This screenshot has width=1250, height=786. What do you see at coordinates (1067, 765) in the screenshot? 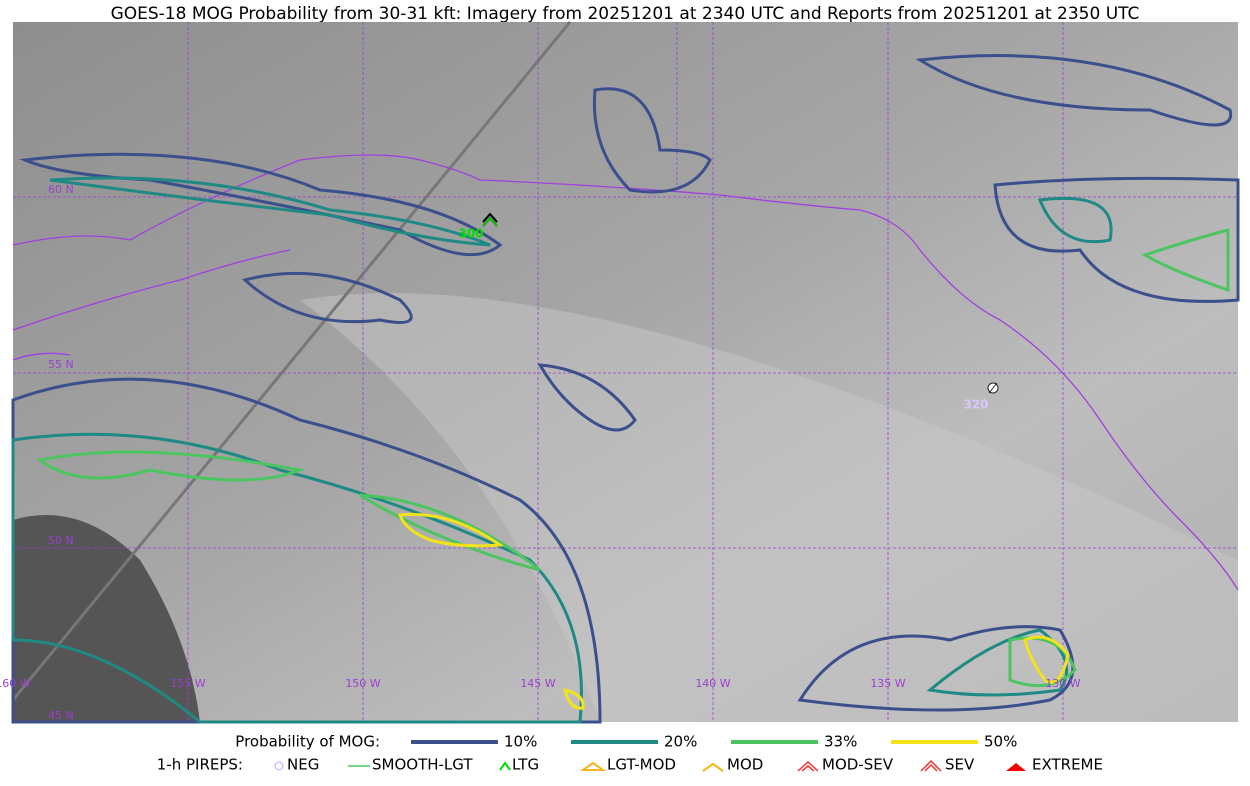
I see `legend-label: EXTREME` at bounding box center [1067, 765].